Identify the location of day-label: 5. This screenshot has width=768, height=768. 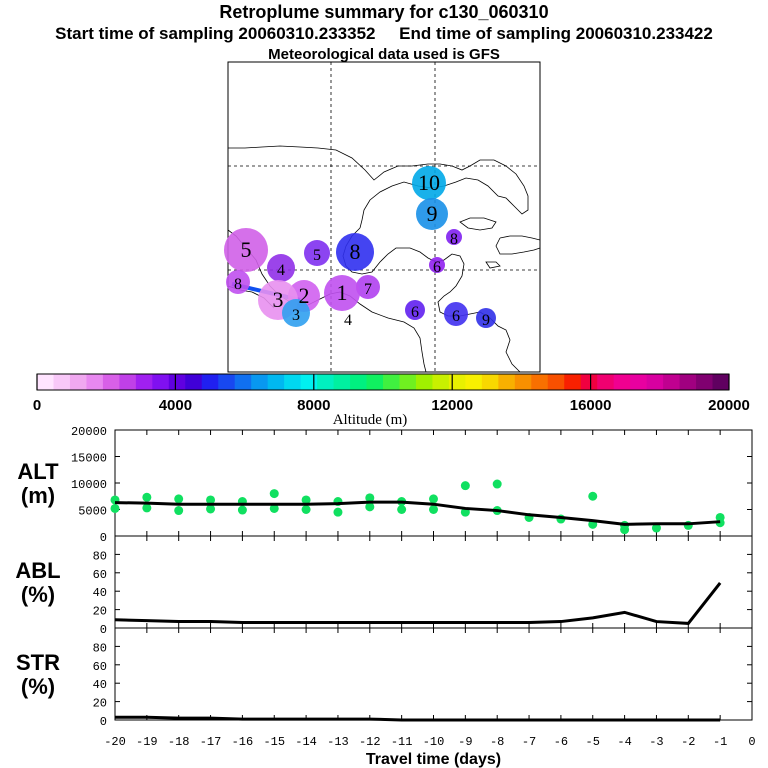
(317, 255).